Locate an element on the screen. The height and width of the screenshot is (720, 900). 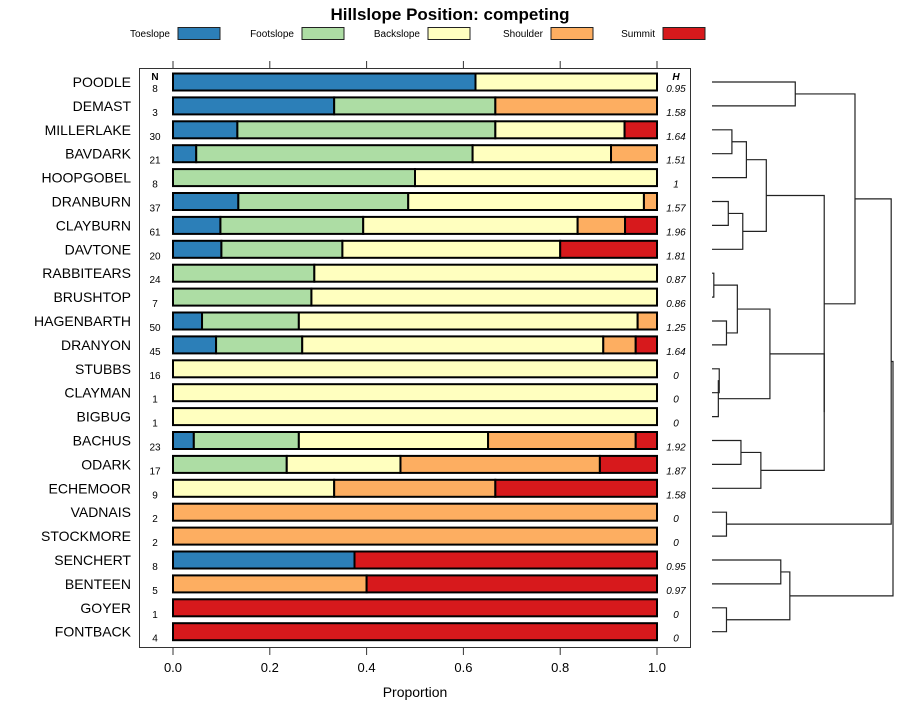
h-value: 1.58 is located at coordinates (676, 113).